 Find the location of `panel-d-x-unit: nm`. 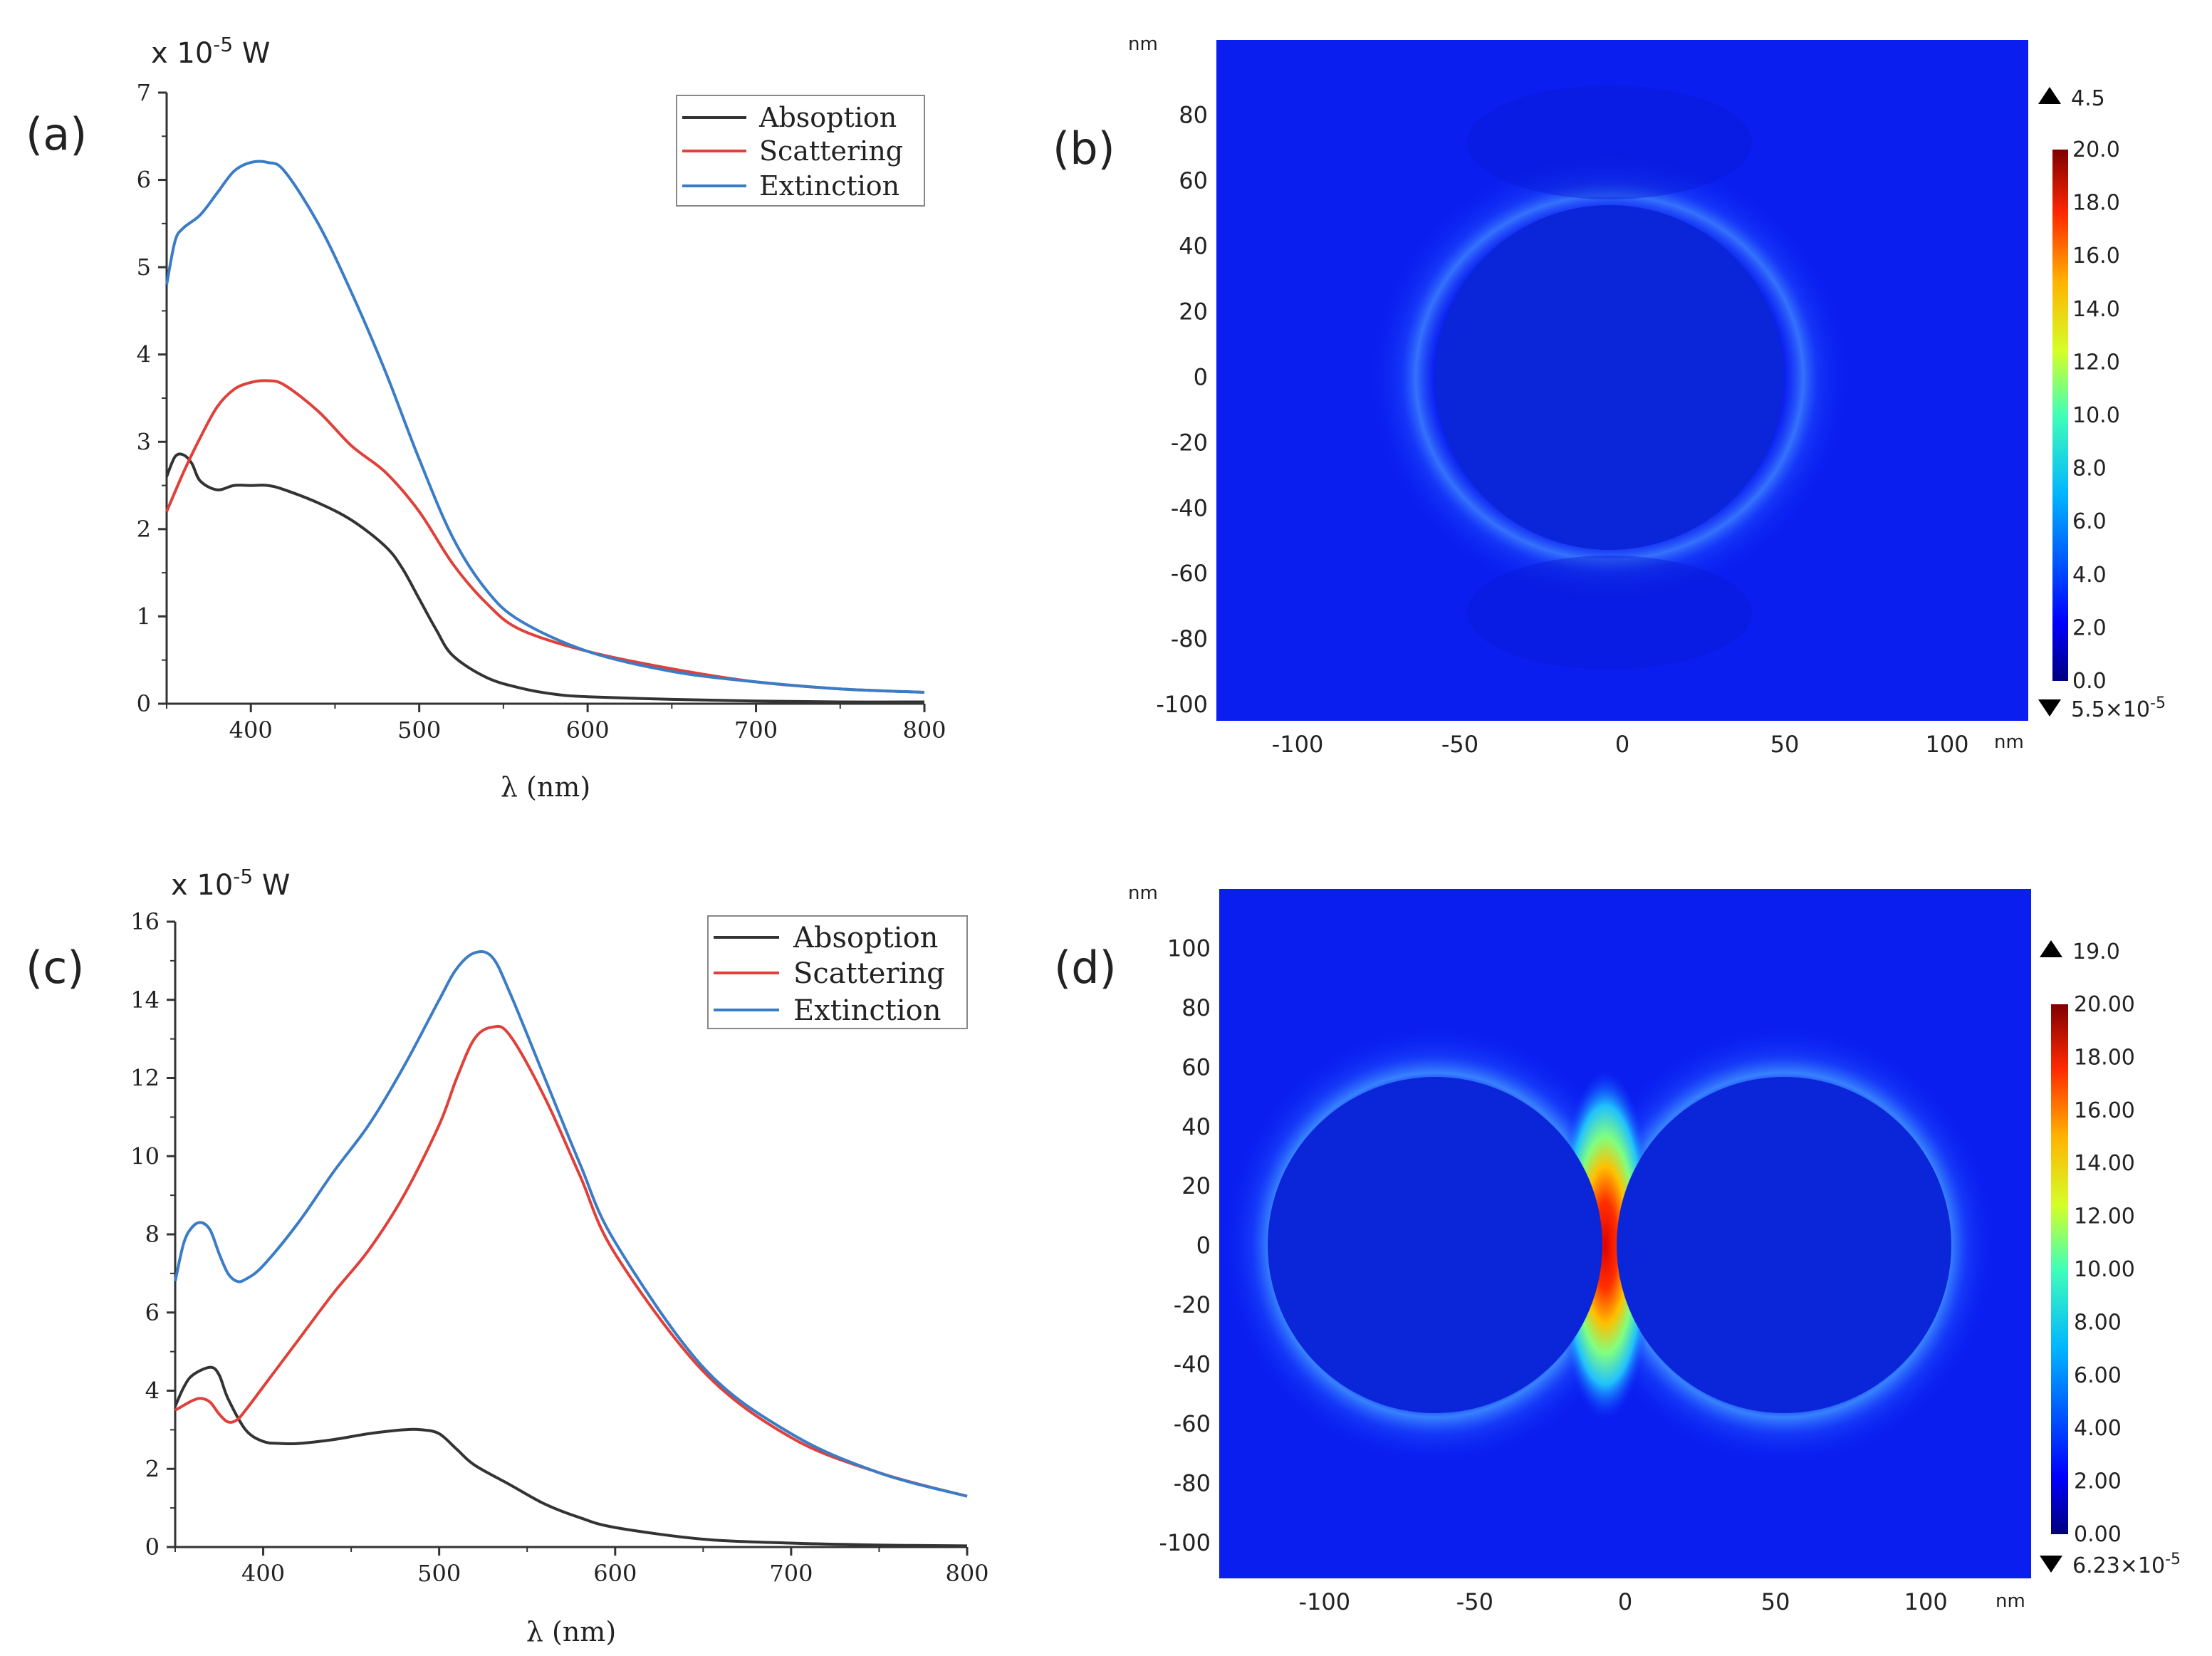

panel-d-x-unit: nm is located at coordinates (2010, 1601).